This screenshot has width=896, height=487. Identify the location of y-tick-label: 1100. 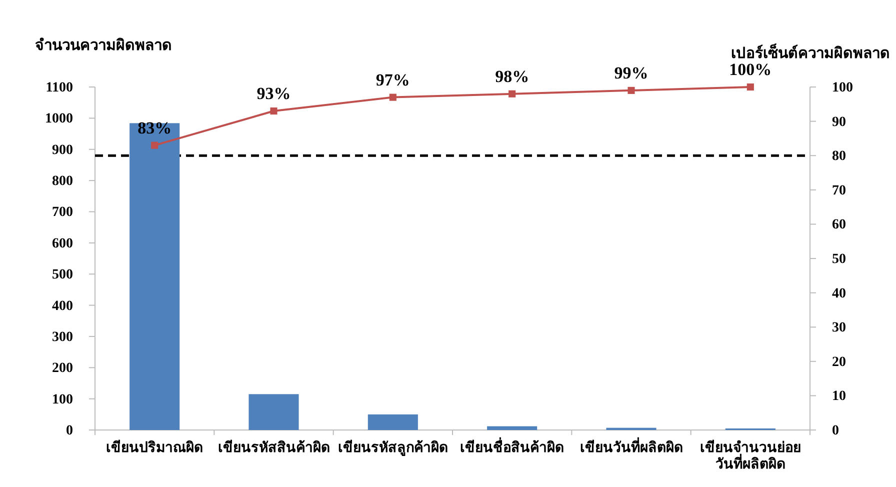
(59, 88).